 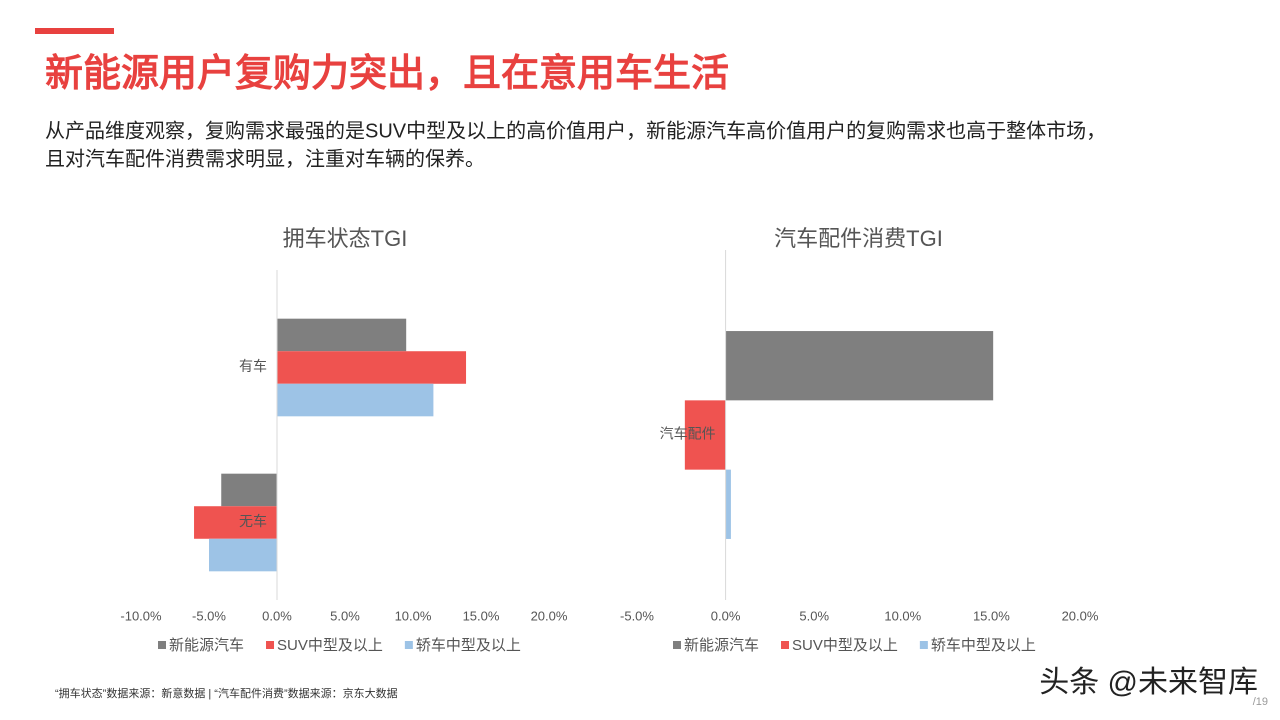 I want to click on category-label: 有车, so click(x=253, y=366).